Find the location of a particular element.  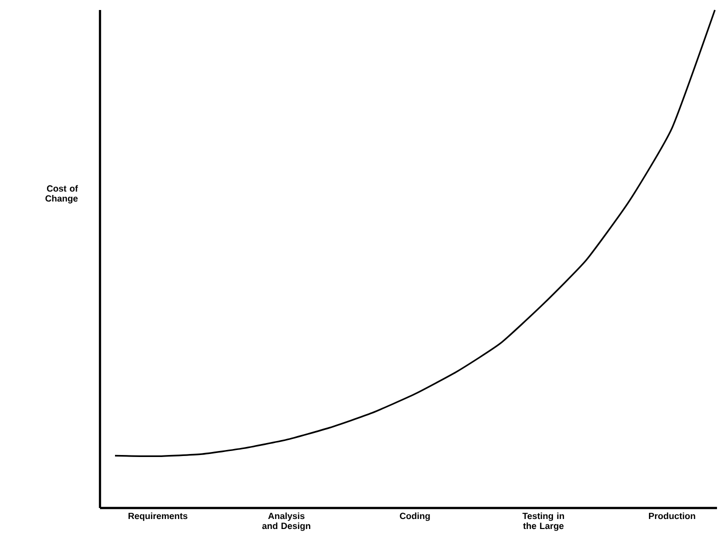

x-tick-label: Production is located at coordinates (672, 516).